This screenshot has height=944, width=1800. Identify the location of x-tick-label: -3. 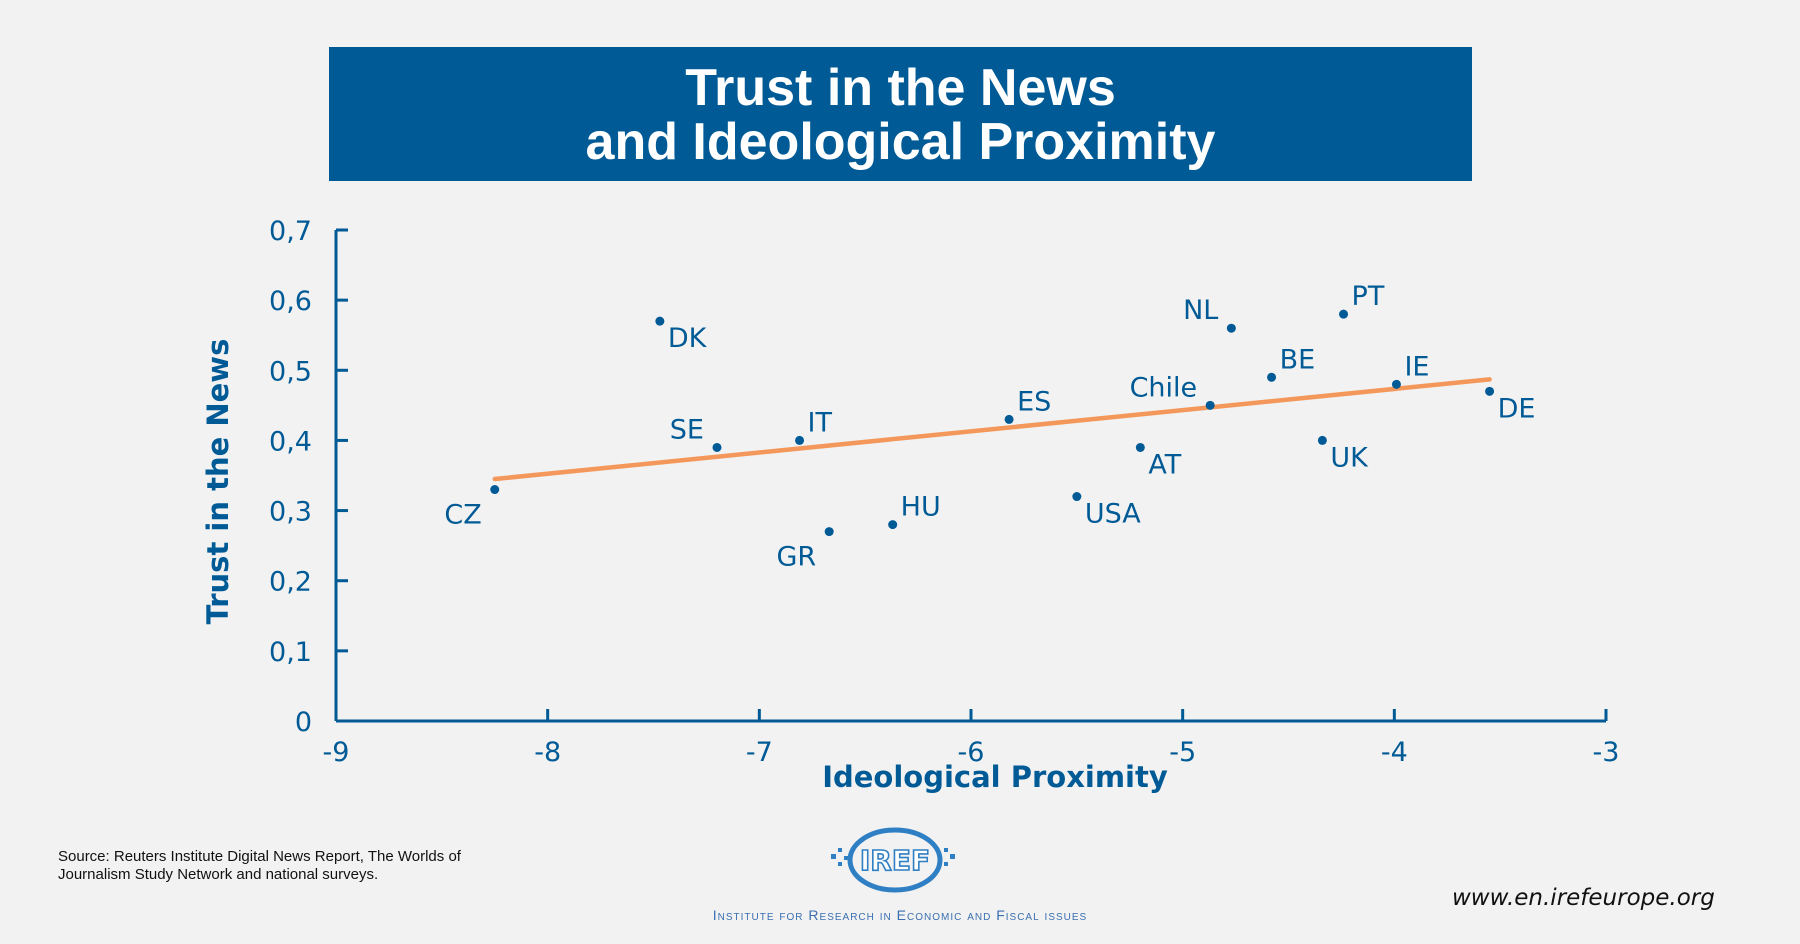
(1606, 752).